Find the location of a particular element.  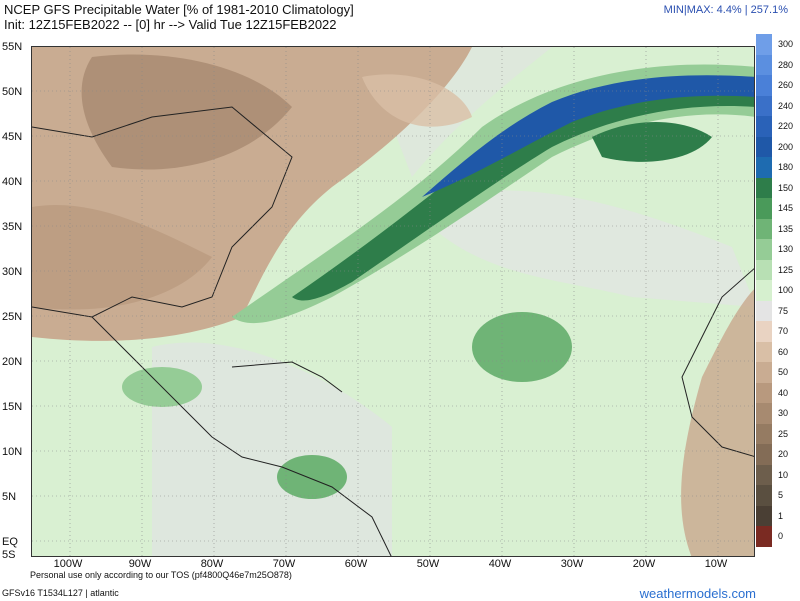

moist-blob-central is located at coordinates (522, 347).